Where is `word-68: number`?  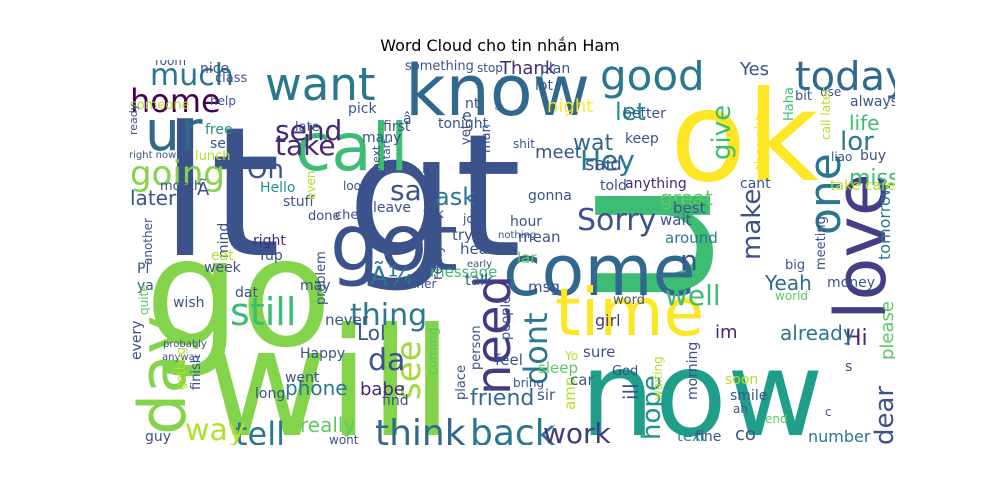
word-68: number is located at coordinates (839, 436).